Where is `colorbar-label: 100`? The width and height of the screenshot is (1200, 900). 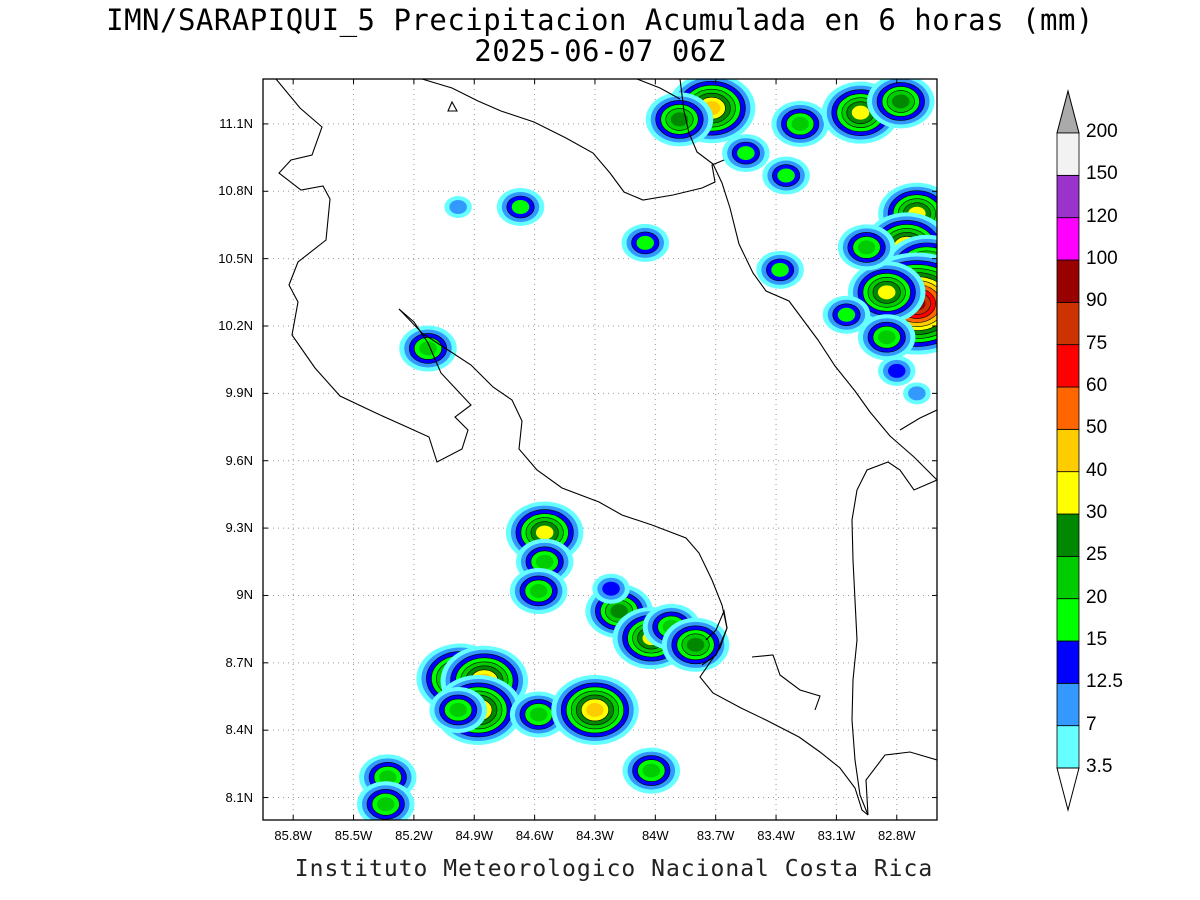
colorbar-label: 100 is located at coordinates (1102, 258).